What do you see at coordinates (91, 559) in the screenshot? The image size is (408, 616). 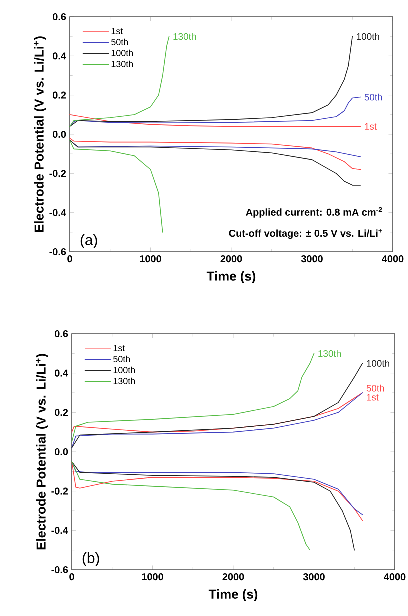 I see `annotation: (b)` at bounding box center [91, 559].